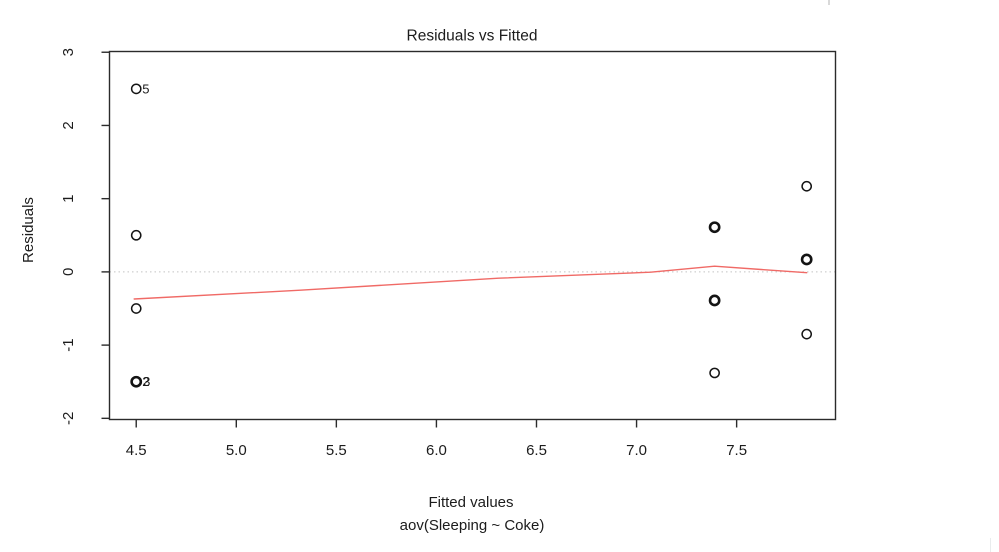 This screenshot has height=552, width=999. What do you see at coordinates (829, 2) in the screenshot?
I see `screen-artifact-top` at bounding box center [829, 2].